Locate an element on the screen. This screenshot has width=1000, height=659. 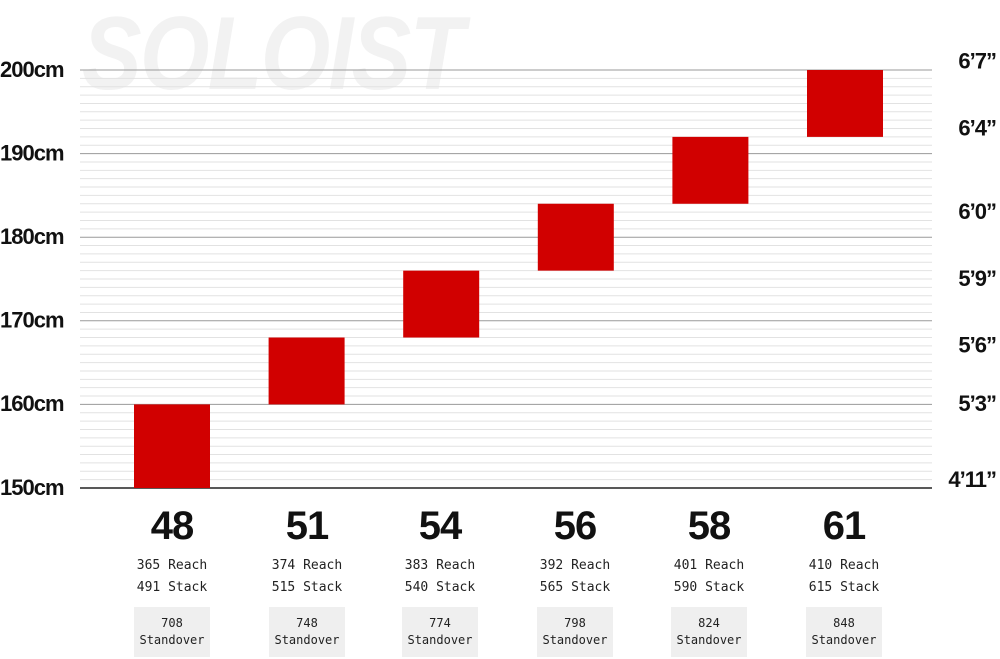
reach-value: 410 Reach is located at coordinates (844, 565).